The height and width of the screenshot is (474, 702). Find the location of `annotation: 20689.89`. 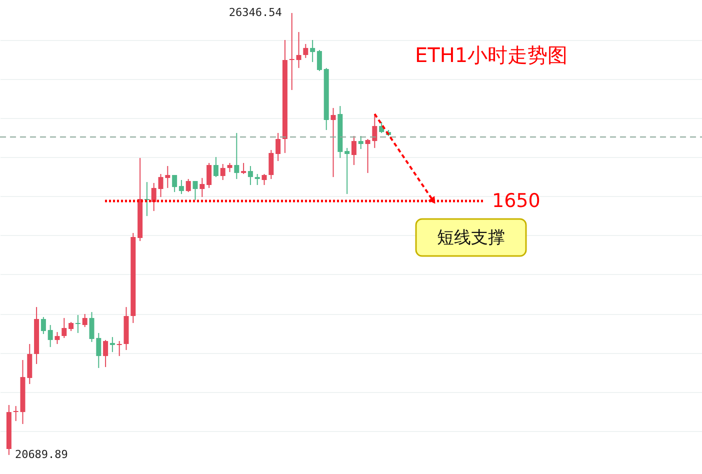

annotation: 20689.89 is located at coordinates (41, 454).